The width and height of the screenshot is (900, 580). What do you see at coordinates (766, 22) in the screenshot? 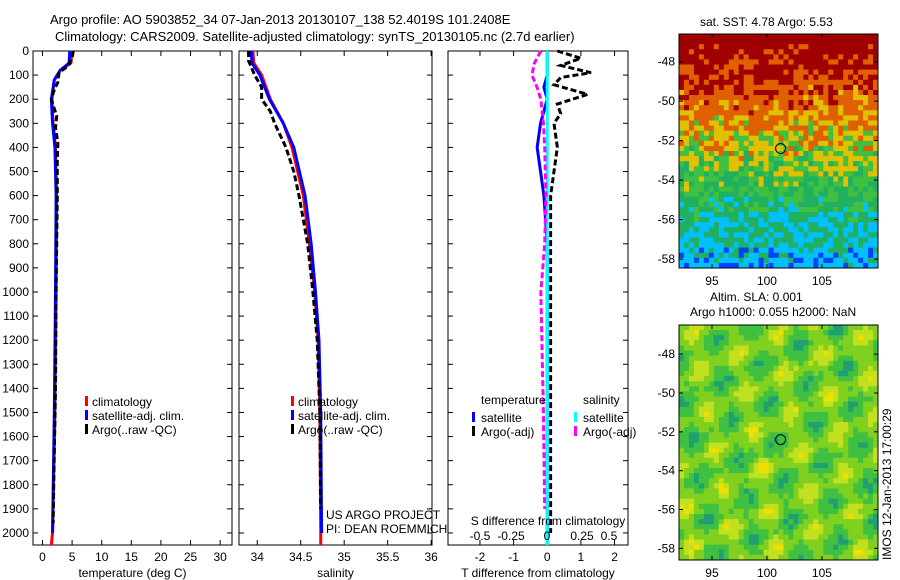
I see `sst-map-title: sat. SST: 4.78 Argo: 5.53` at bounding box center [766, 22].